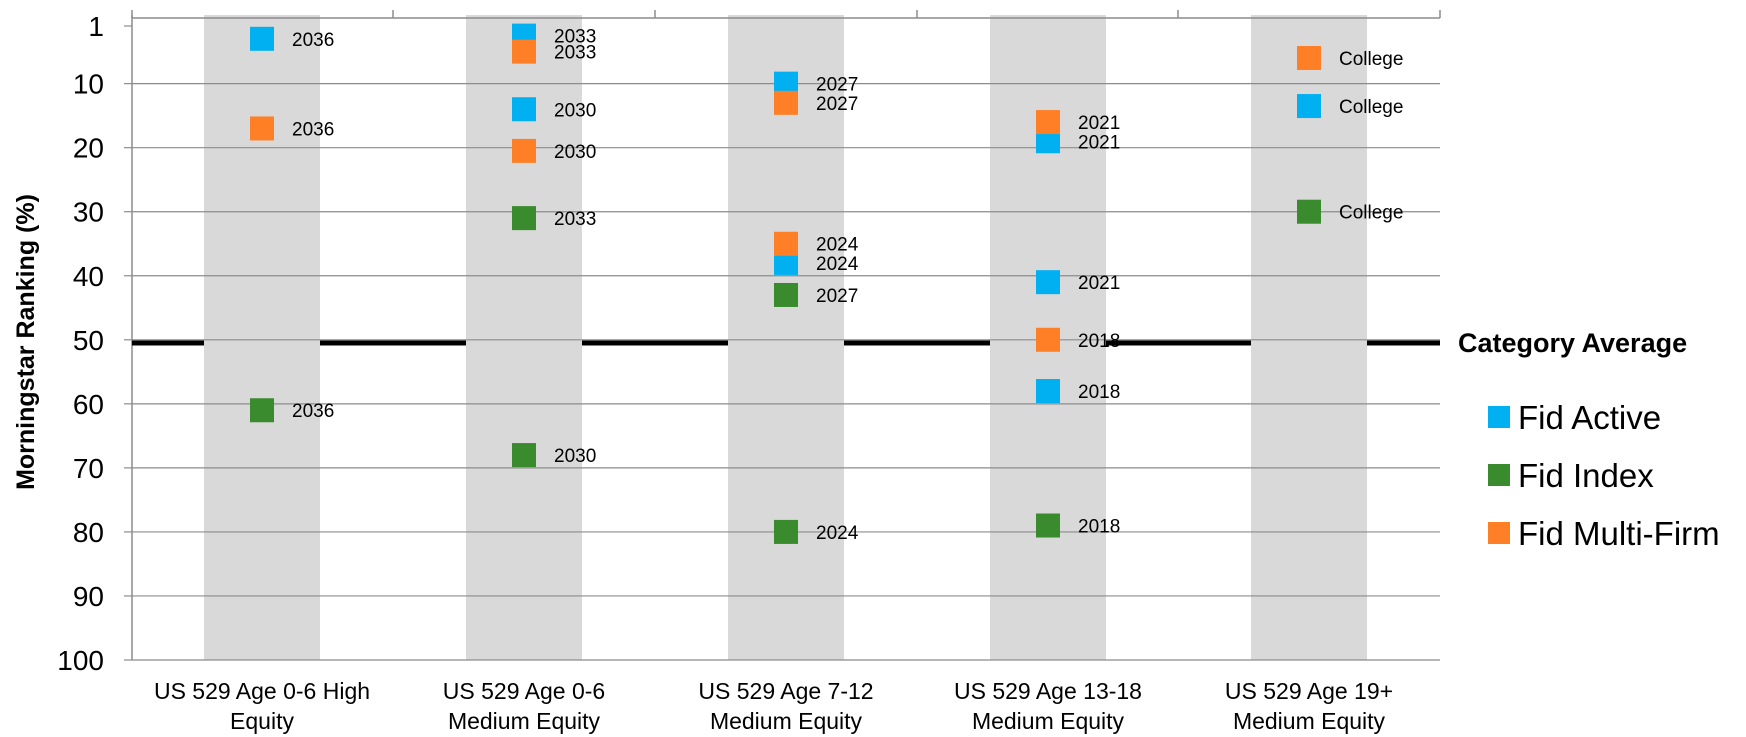 This screenshot has width=1746, height=737. I want to click on legend: Fid Active Fid Index Fid Multi-Firm, so click(1604, 475).